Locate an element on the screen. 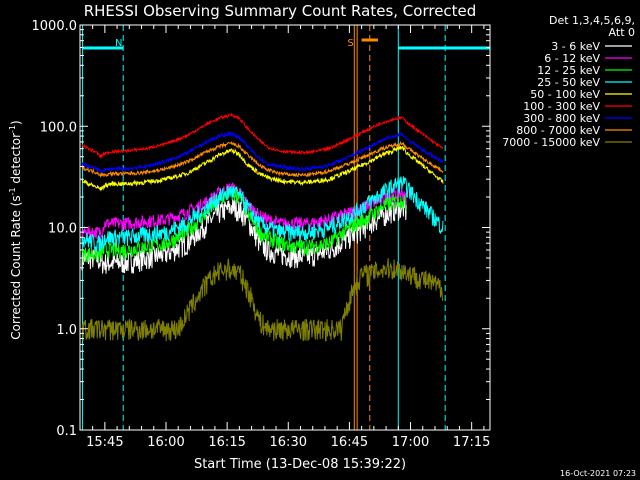 The width and height of the screenshot is (640, 480). x-tick-label: 16:45 is located at coordinates (349, 442).